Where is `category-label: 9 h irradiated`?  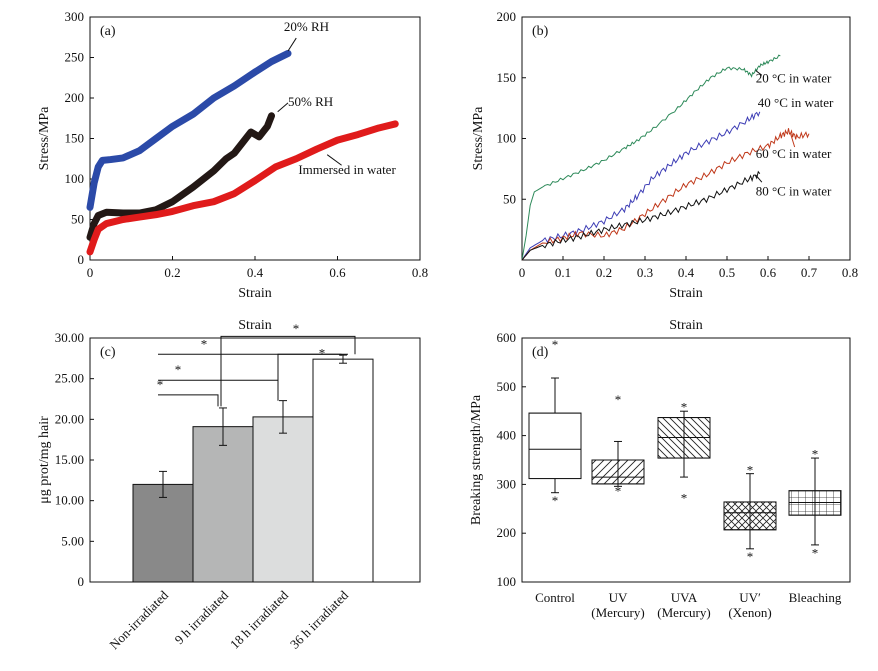
category-label: 9 h irradiated is located at coordinates (202, 617).